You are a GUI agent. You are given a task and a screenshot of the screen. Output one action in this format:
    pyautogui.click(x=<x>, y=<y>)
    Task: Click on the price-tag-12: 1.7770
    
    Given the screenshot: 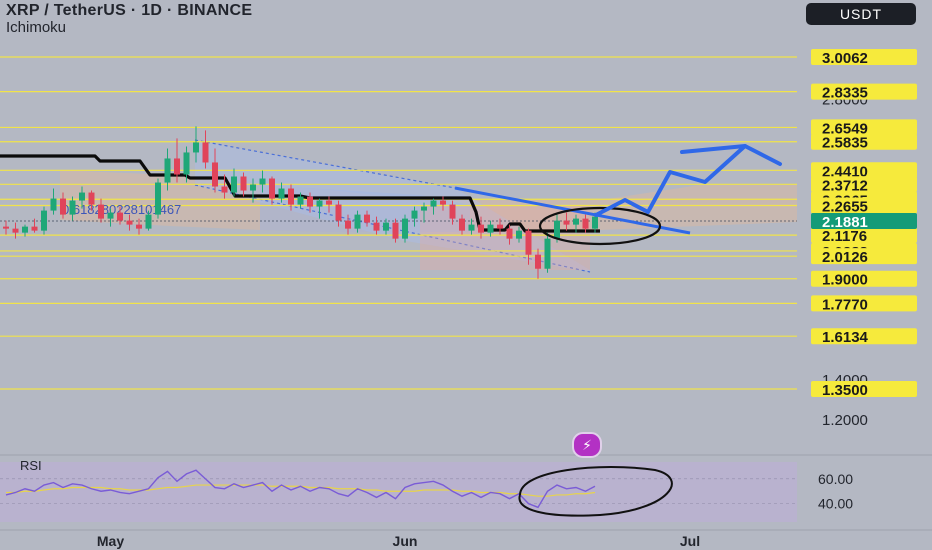 What is the action you would take?
    pyautogui.click(x=864, y=304)
    